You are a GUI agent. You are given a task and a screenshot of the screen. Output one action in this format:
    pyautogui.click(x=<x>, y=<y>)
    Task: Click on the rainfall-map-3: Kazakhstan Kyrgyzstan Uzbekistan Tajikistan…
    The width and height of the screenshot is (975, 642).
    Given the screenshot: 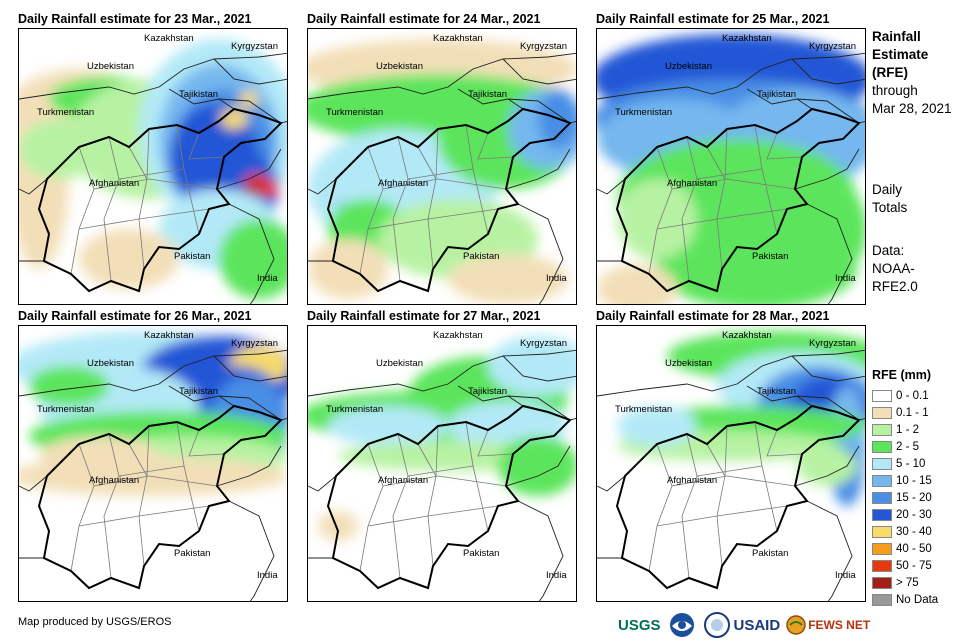 What is the action you would take?
    pyautogui.click(x=731, y=166)
    